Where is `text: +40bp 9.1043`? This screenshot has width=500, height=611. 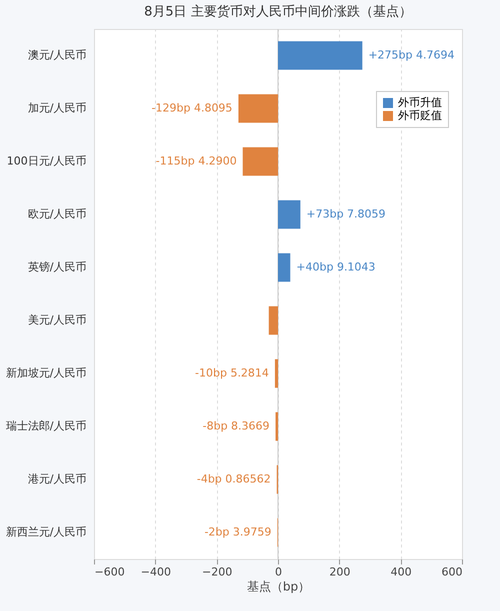 text: +40bp 9.1043 is located at coordinates (336, 267).